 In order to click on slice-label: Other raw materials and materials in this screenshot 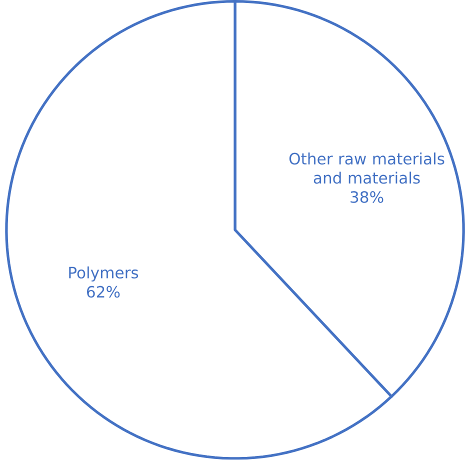, I will do `click(366, 168)`.